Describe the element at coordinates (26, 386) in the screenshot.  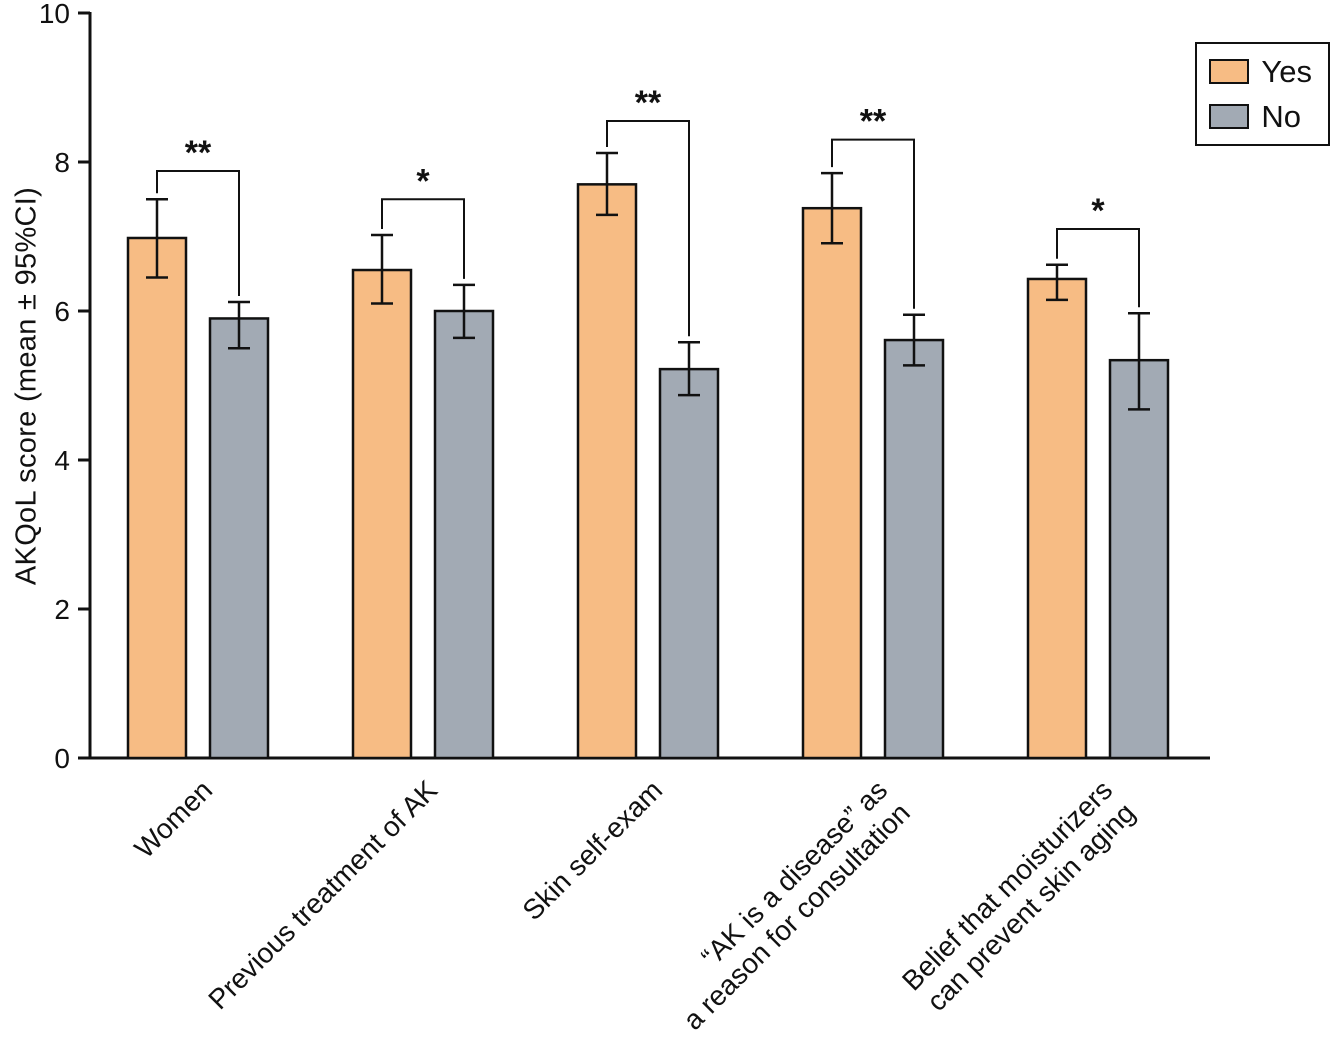
I see `y-axis-title: AKQoL score (mean ± 95%CI)` at that location.